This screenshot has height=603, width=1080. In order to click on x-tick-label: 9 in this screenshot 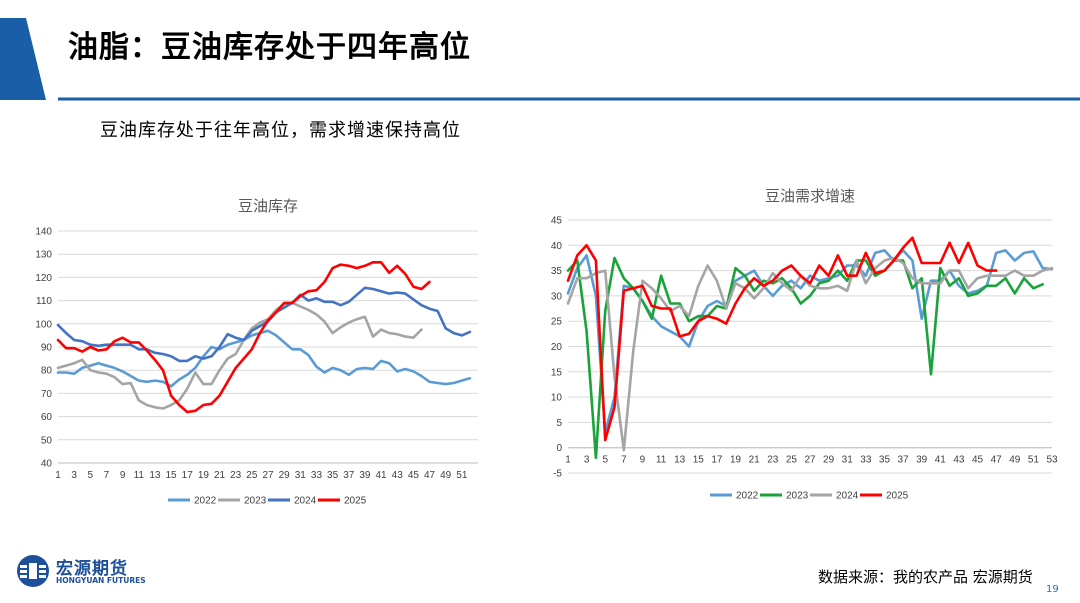, I will do `click(643, 460)`.